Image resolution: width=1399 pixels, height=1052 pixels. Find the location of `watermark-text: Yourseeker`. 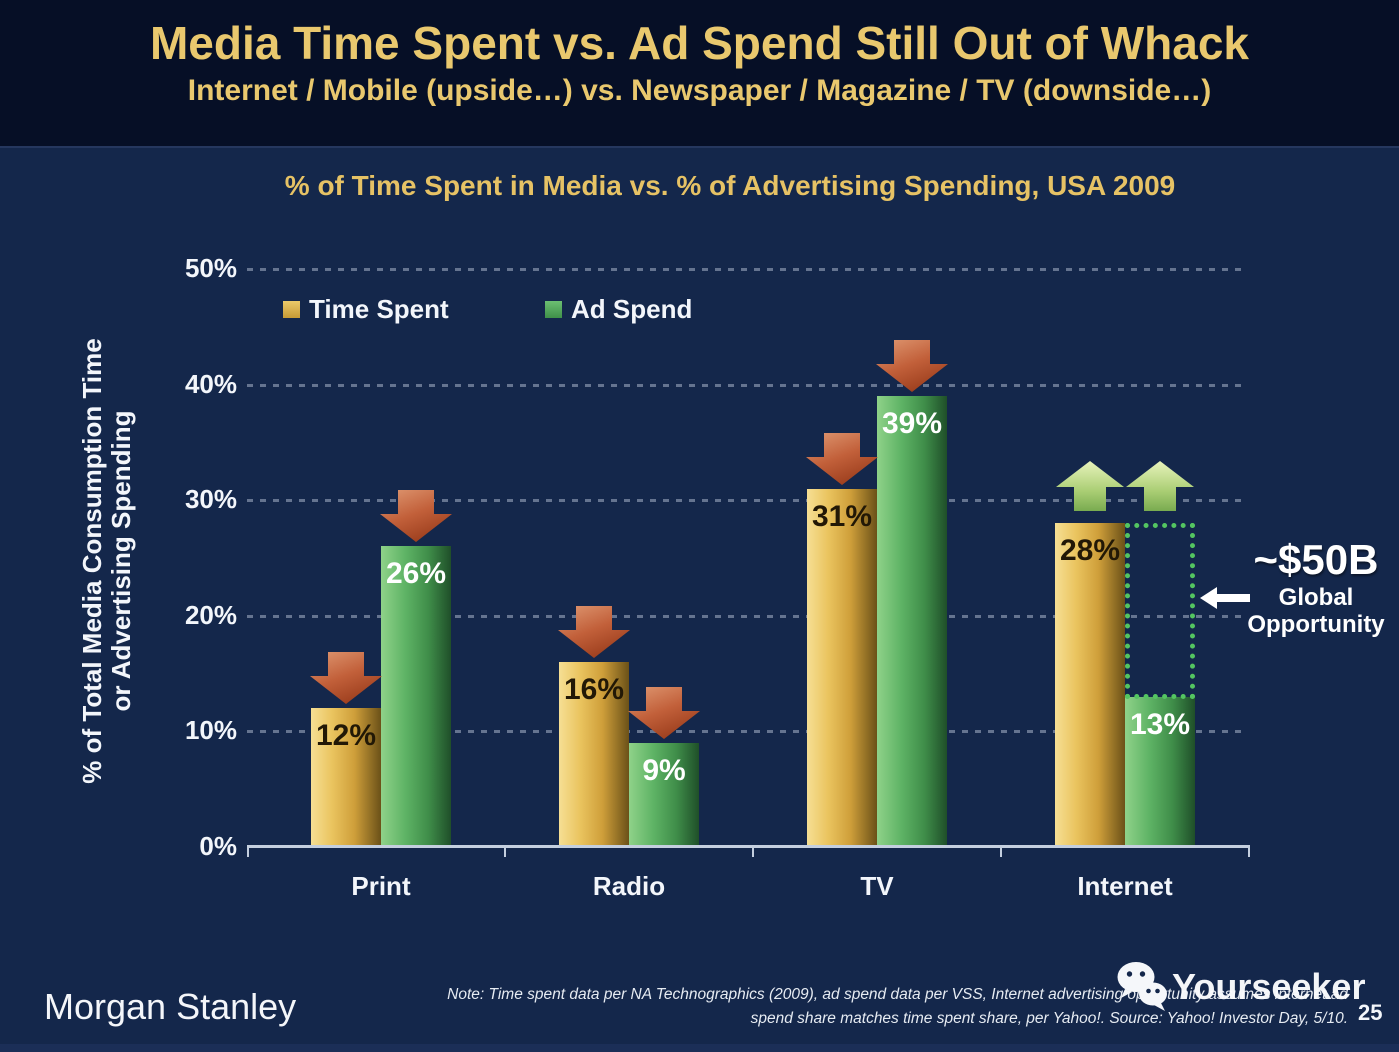

watermark-text: Yourseeker is located at coordinates (1269, 986).